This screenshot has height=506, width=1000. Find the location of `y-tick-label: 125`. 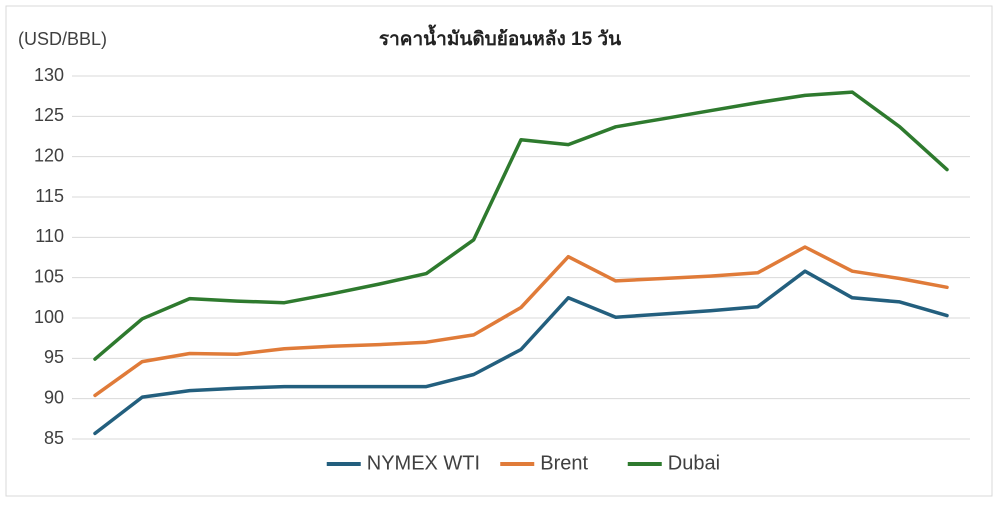

y-tick-label: 125 is located at coordinates (49, 115).